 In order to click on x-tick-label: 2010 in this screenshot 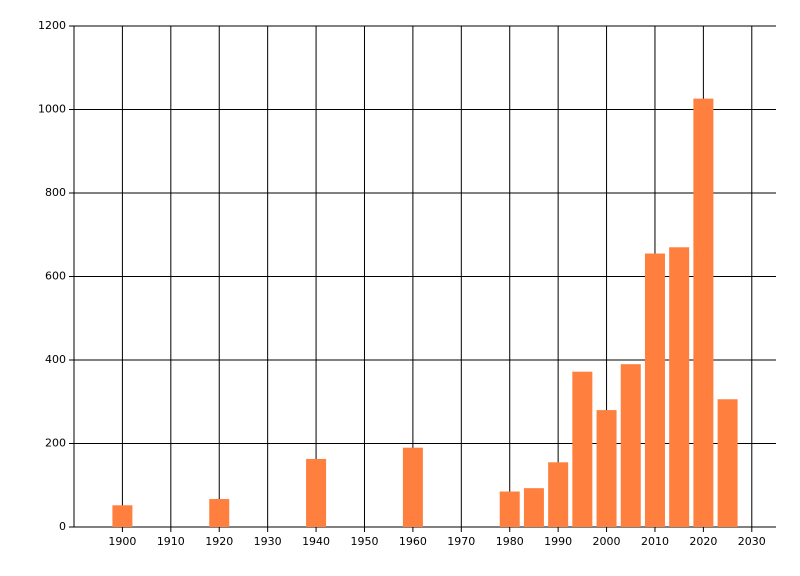, I will do `click(655, 541)`.